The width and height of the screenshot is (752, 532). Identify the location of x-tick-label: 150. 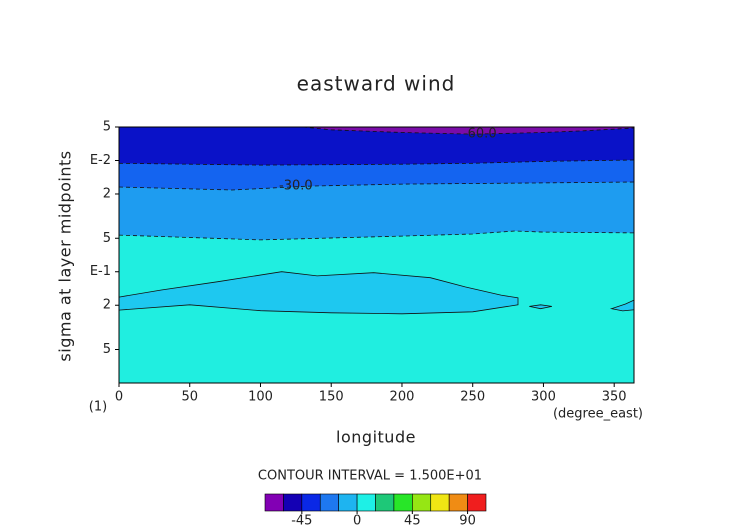
(331, 397).